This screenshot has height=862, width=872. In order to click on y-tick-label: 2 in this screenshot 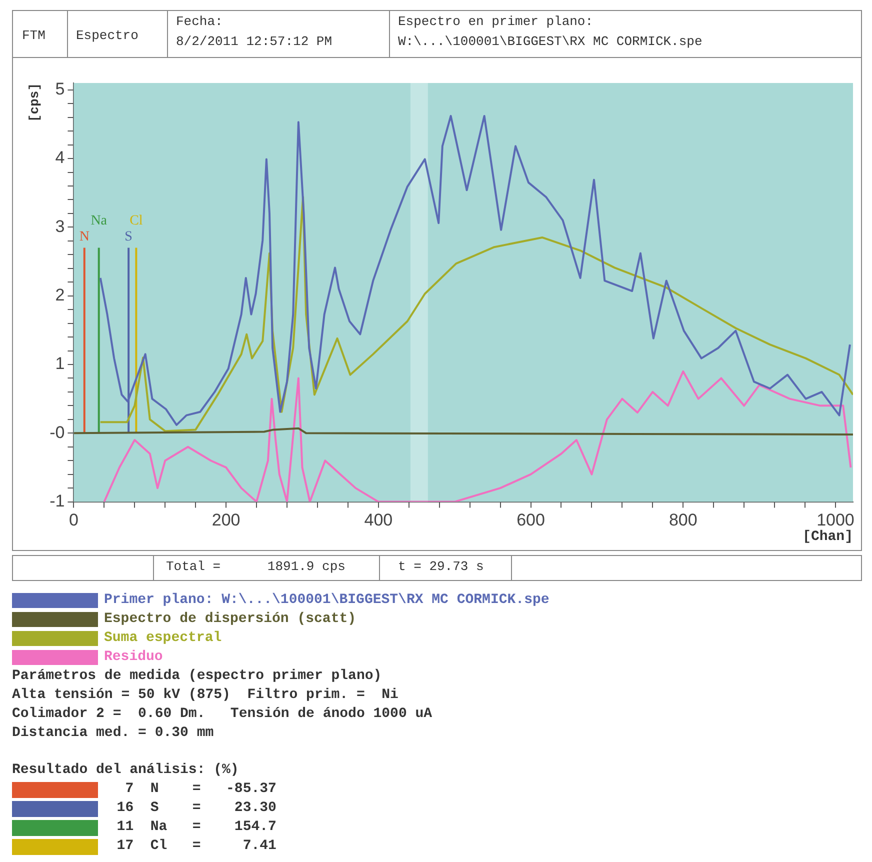, I will do `click(60, 295)`.